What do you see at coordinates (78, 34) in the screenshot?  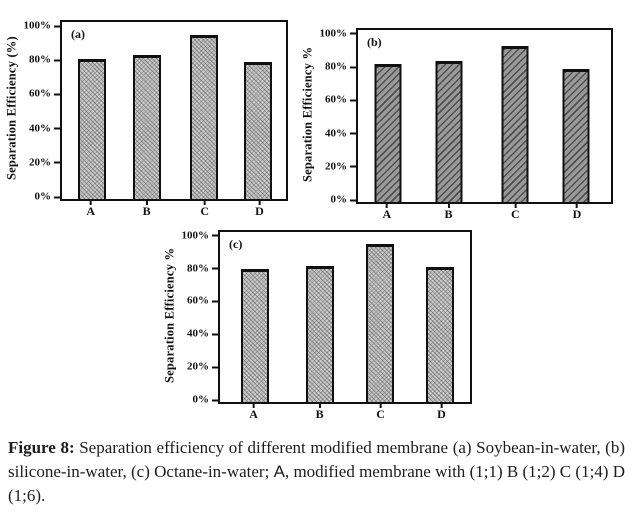 I see `panel-label: (a)` at bounding box center [78, 34].